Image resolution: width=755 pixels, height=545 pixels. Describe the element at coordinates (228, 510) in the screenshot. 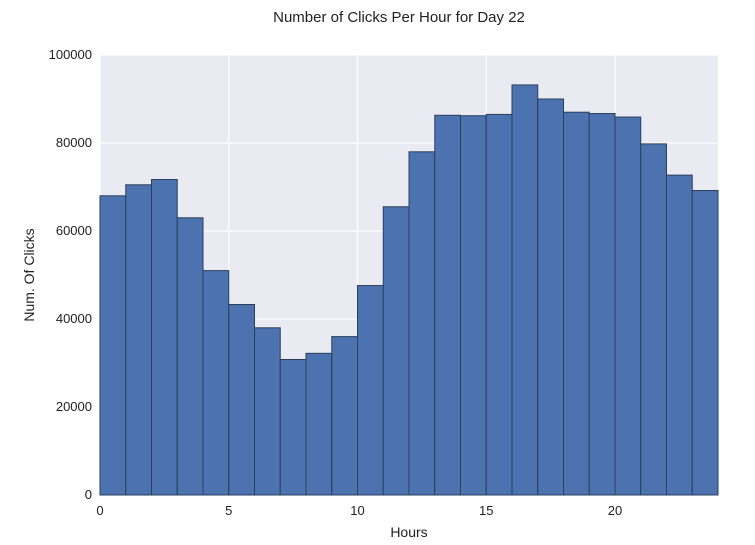

I see `x-tick-label: 5` at that location.